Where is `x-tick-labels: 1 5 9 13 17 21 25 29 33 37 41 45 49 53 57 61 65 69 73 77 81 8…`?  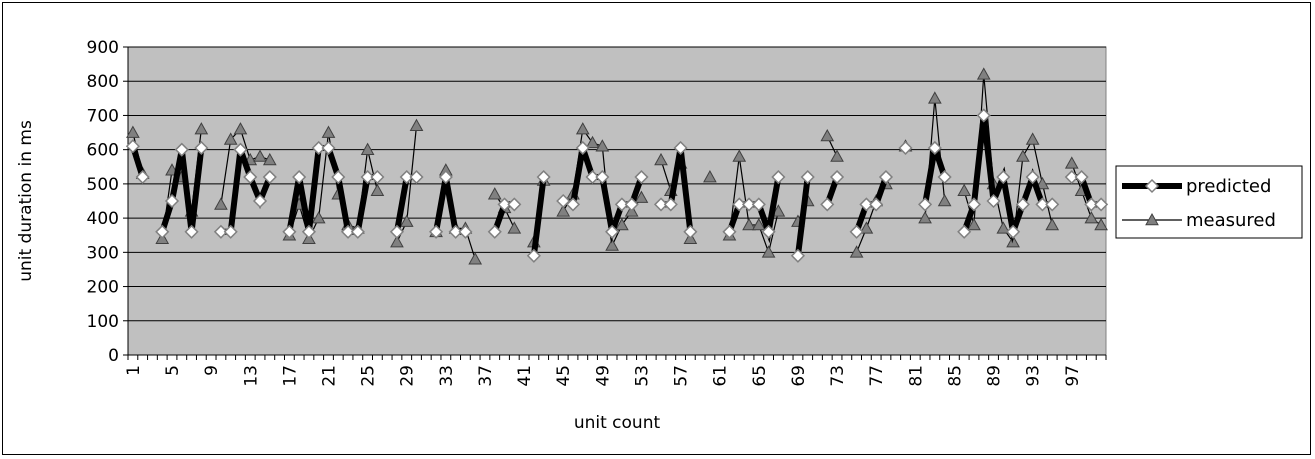
x-tick-labels: 1 5 9 13 17 21 25 29 33 37 41 45 49 53 57 61 65 69 73 77 81 8… is located at coordinates (603, 376).